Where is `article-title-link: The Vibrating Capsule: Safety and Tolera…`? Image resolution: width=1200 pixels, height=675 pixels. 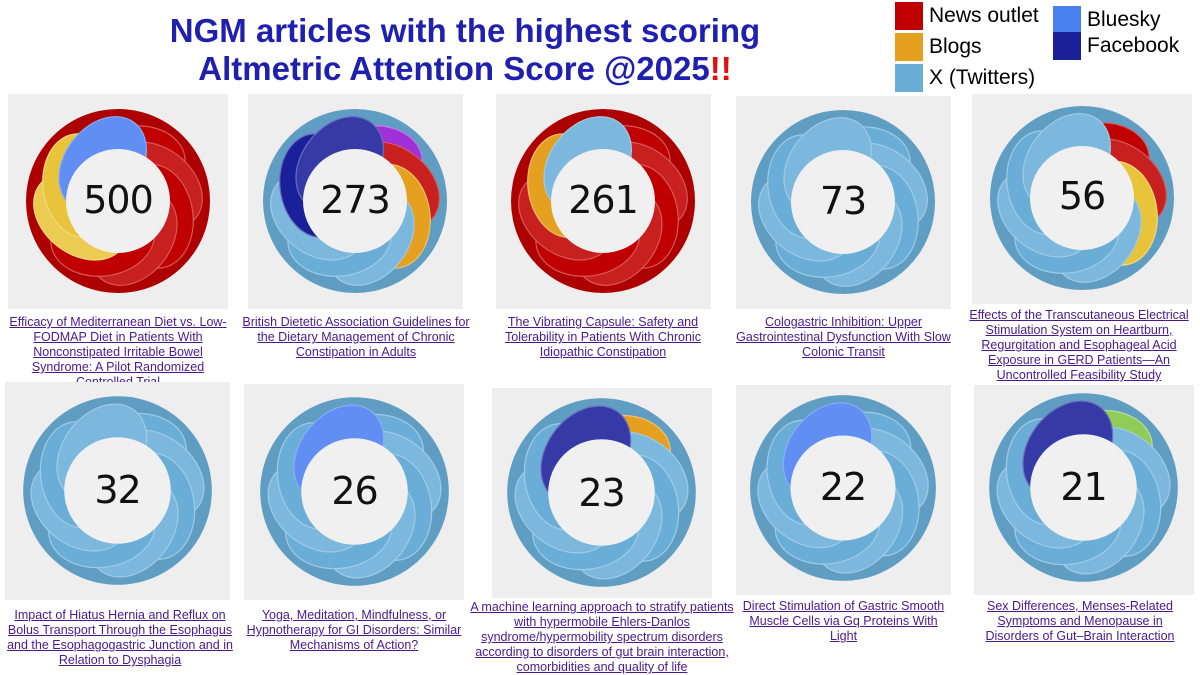
article-title-link: The Vibrating Capsule: Safety and Tolera… is located at coordinates (603, 337).